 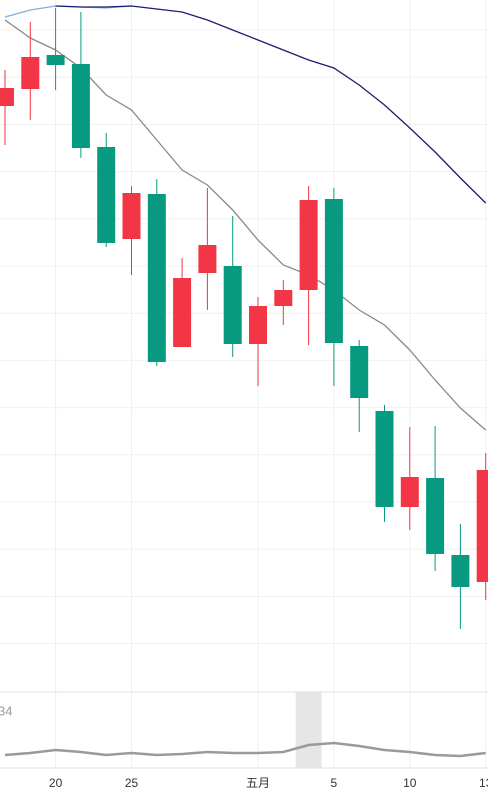 I want to click on indicator-label: 34, so click(x=6, y=710).